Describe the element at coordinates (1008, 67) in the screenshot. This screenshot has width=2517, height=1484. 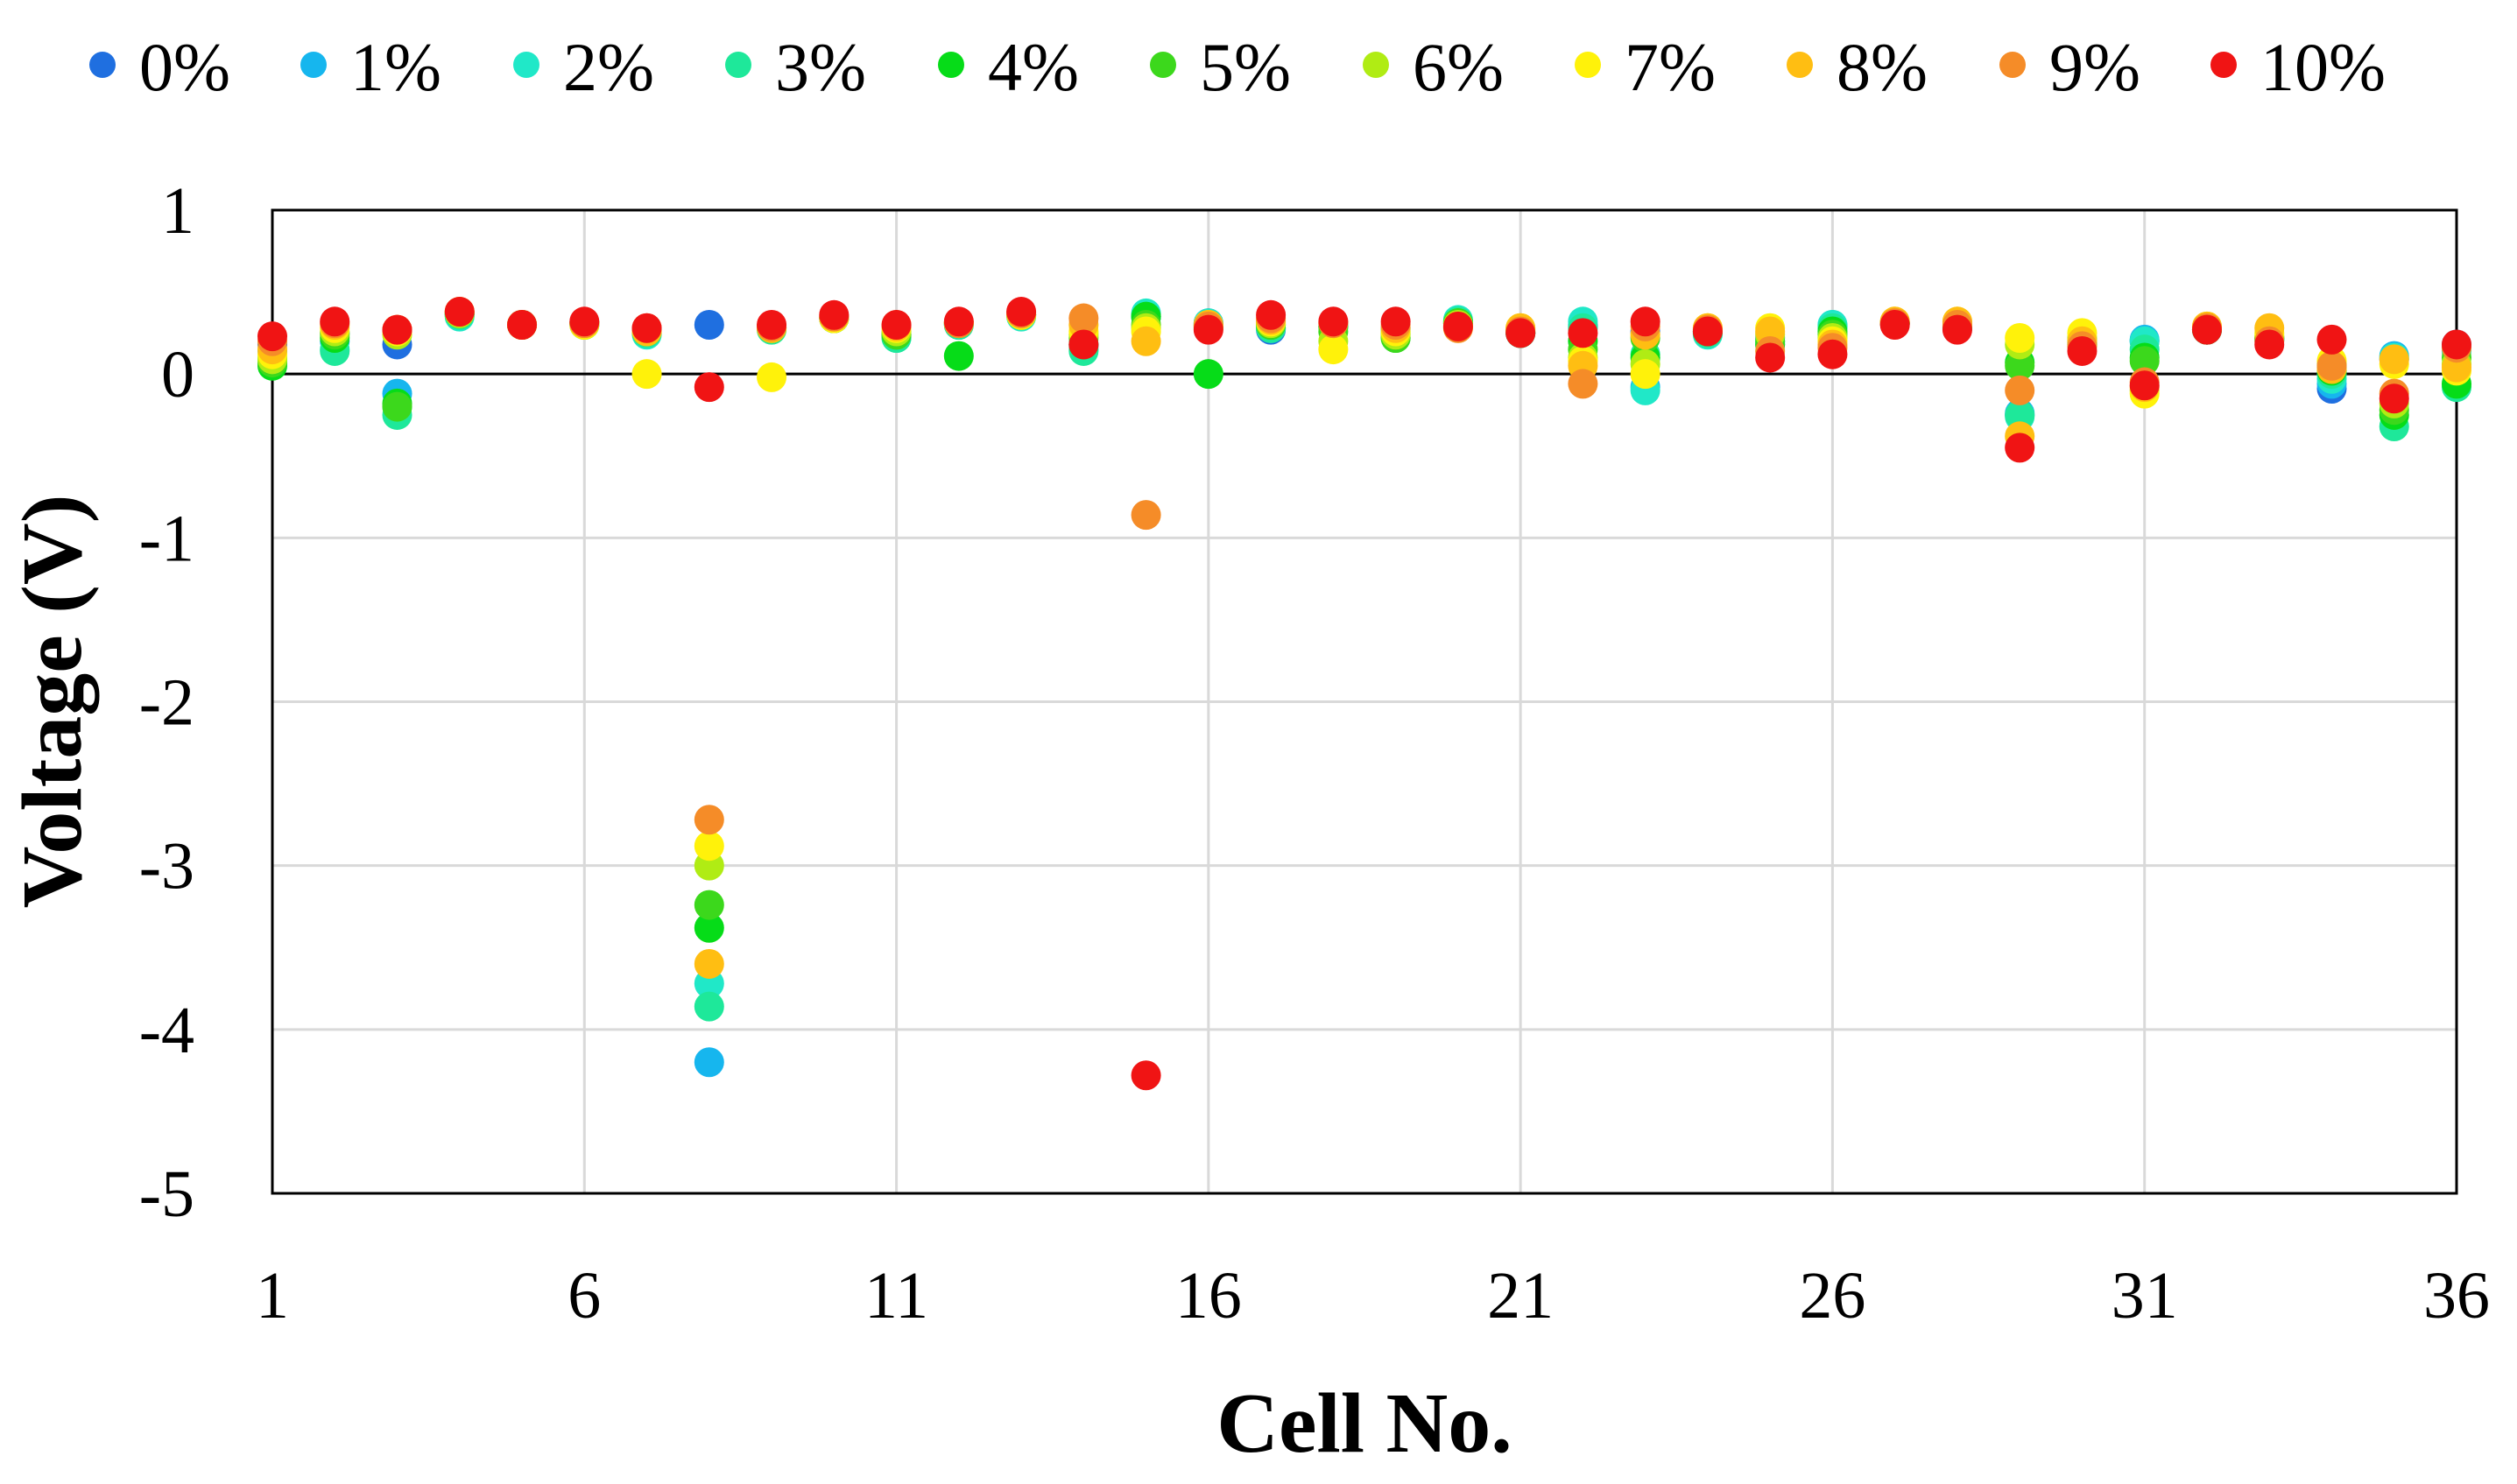
I see `legend-item: 4%` at that location.